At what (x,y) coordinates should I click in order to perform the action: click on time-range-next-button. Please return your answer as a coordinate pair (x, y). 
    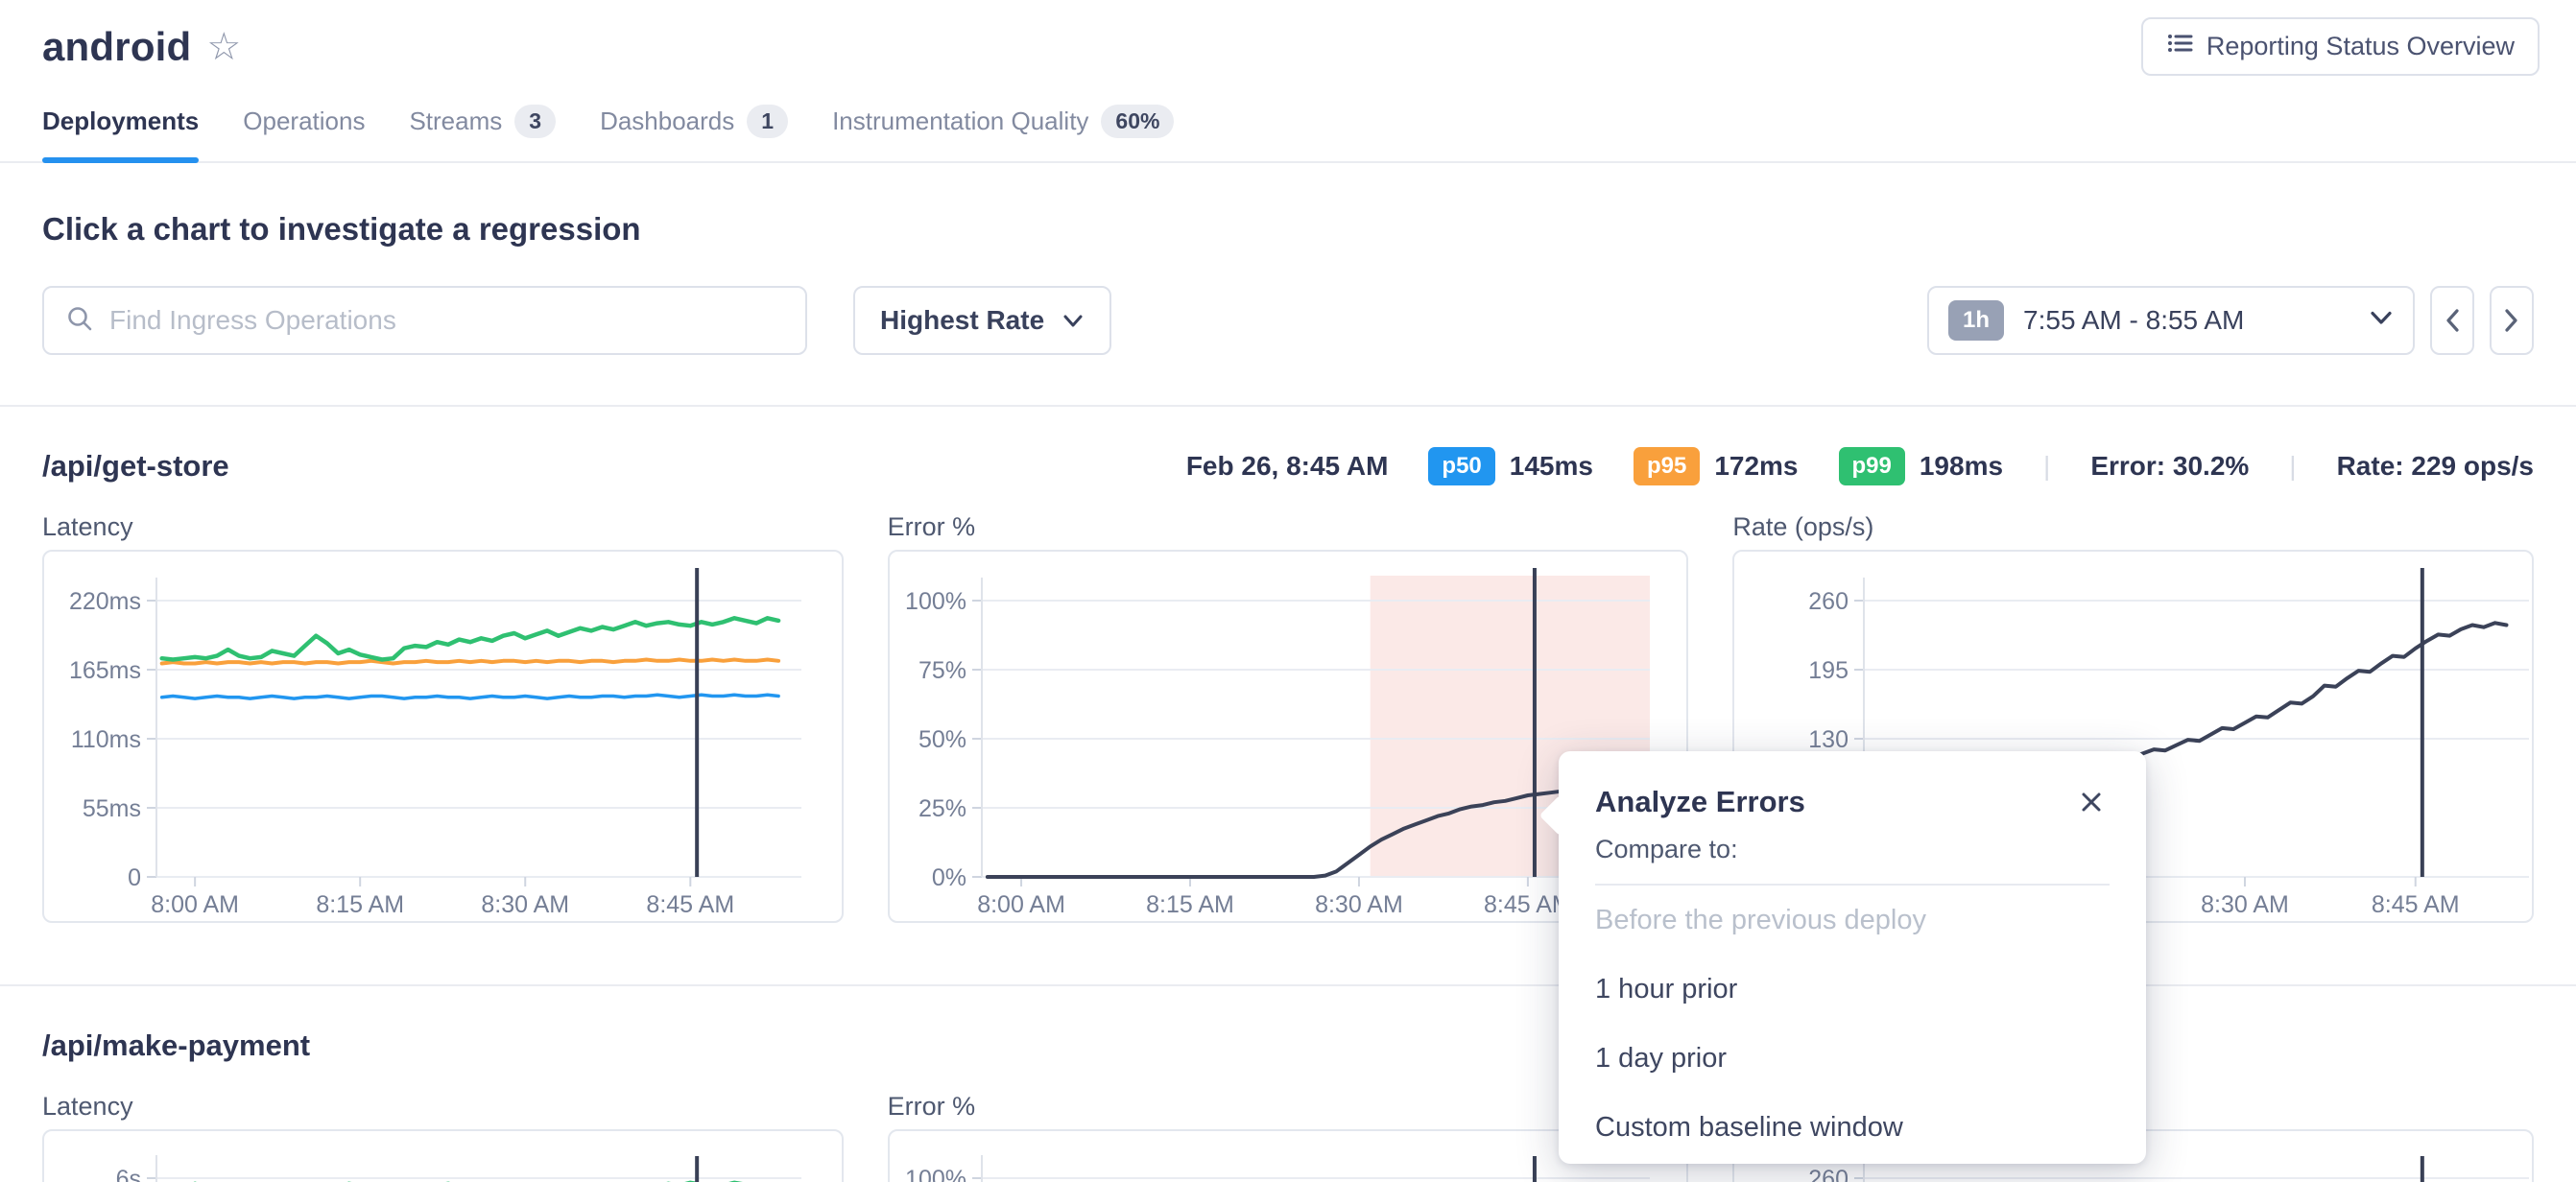
    Looking at the image, I should click on (2512, 320).